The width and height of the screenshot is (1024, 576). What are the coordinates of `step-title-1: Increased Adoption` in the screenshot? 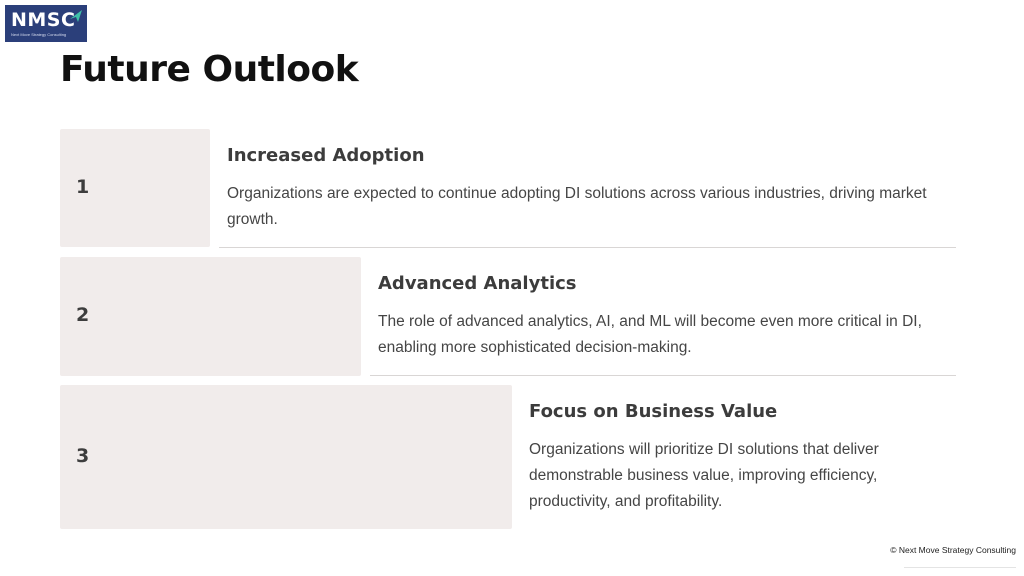 It's located at (326, 155).